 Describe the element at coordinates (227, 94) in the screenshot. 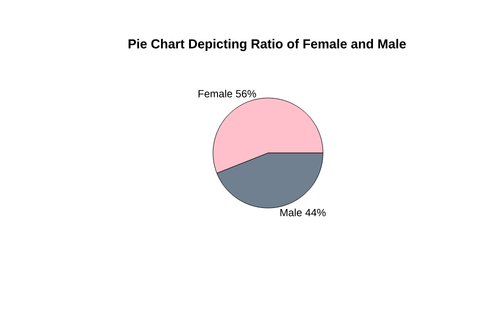

I see `slice-label: Female 56%` at that location.